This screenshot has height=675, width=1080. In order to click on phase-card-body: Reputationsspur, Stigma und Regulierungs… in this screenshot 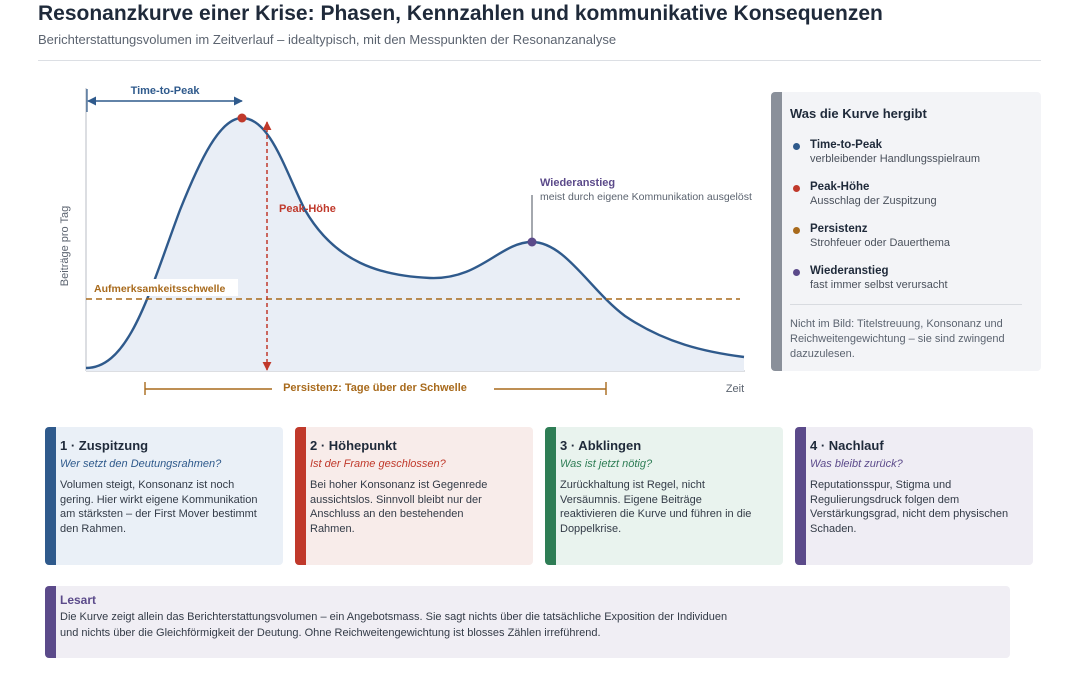, I will do `click(909, 507)`.